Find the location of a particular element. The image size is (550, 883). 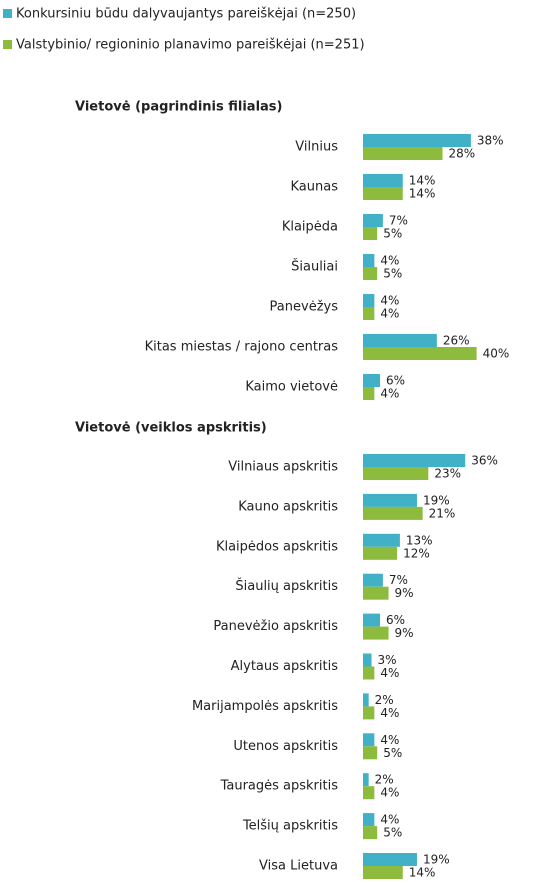

category-label: Marijampolės apskritis is located at coordinates (265, 706).